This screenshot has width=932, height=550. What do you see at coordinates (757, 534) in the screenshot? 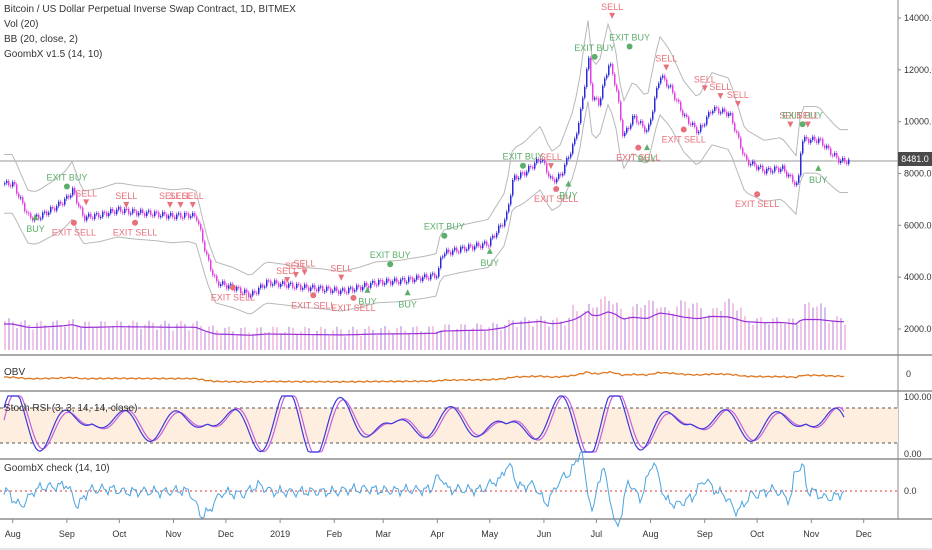
I see `x-tick-label-14: Oct` at bounding box center [757, 534].